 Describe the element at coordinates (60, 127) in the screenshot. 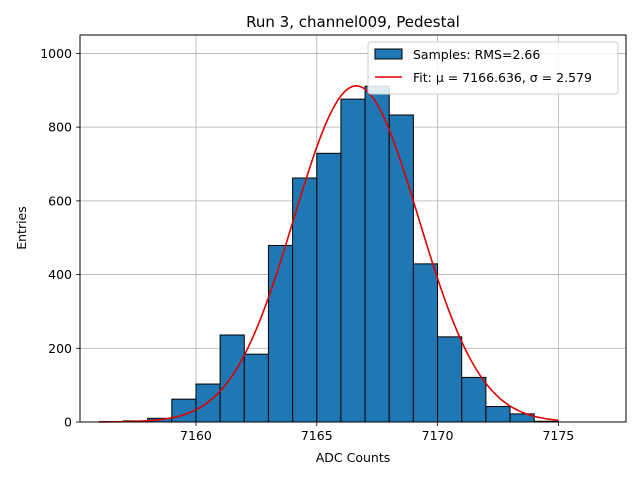

I see `y-tick-label: 800` at that location.